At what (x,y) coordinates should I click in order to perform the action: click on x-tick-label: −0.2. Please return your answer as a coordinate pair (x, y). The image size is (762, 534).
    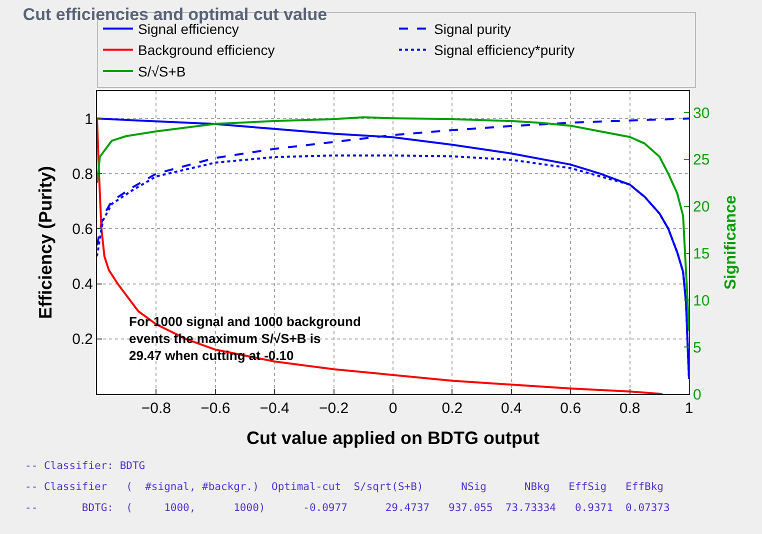
    Looking at the image, I should click on (333, 408).